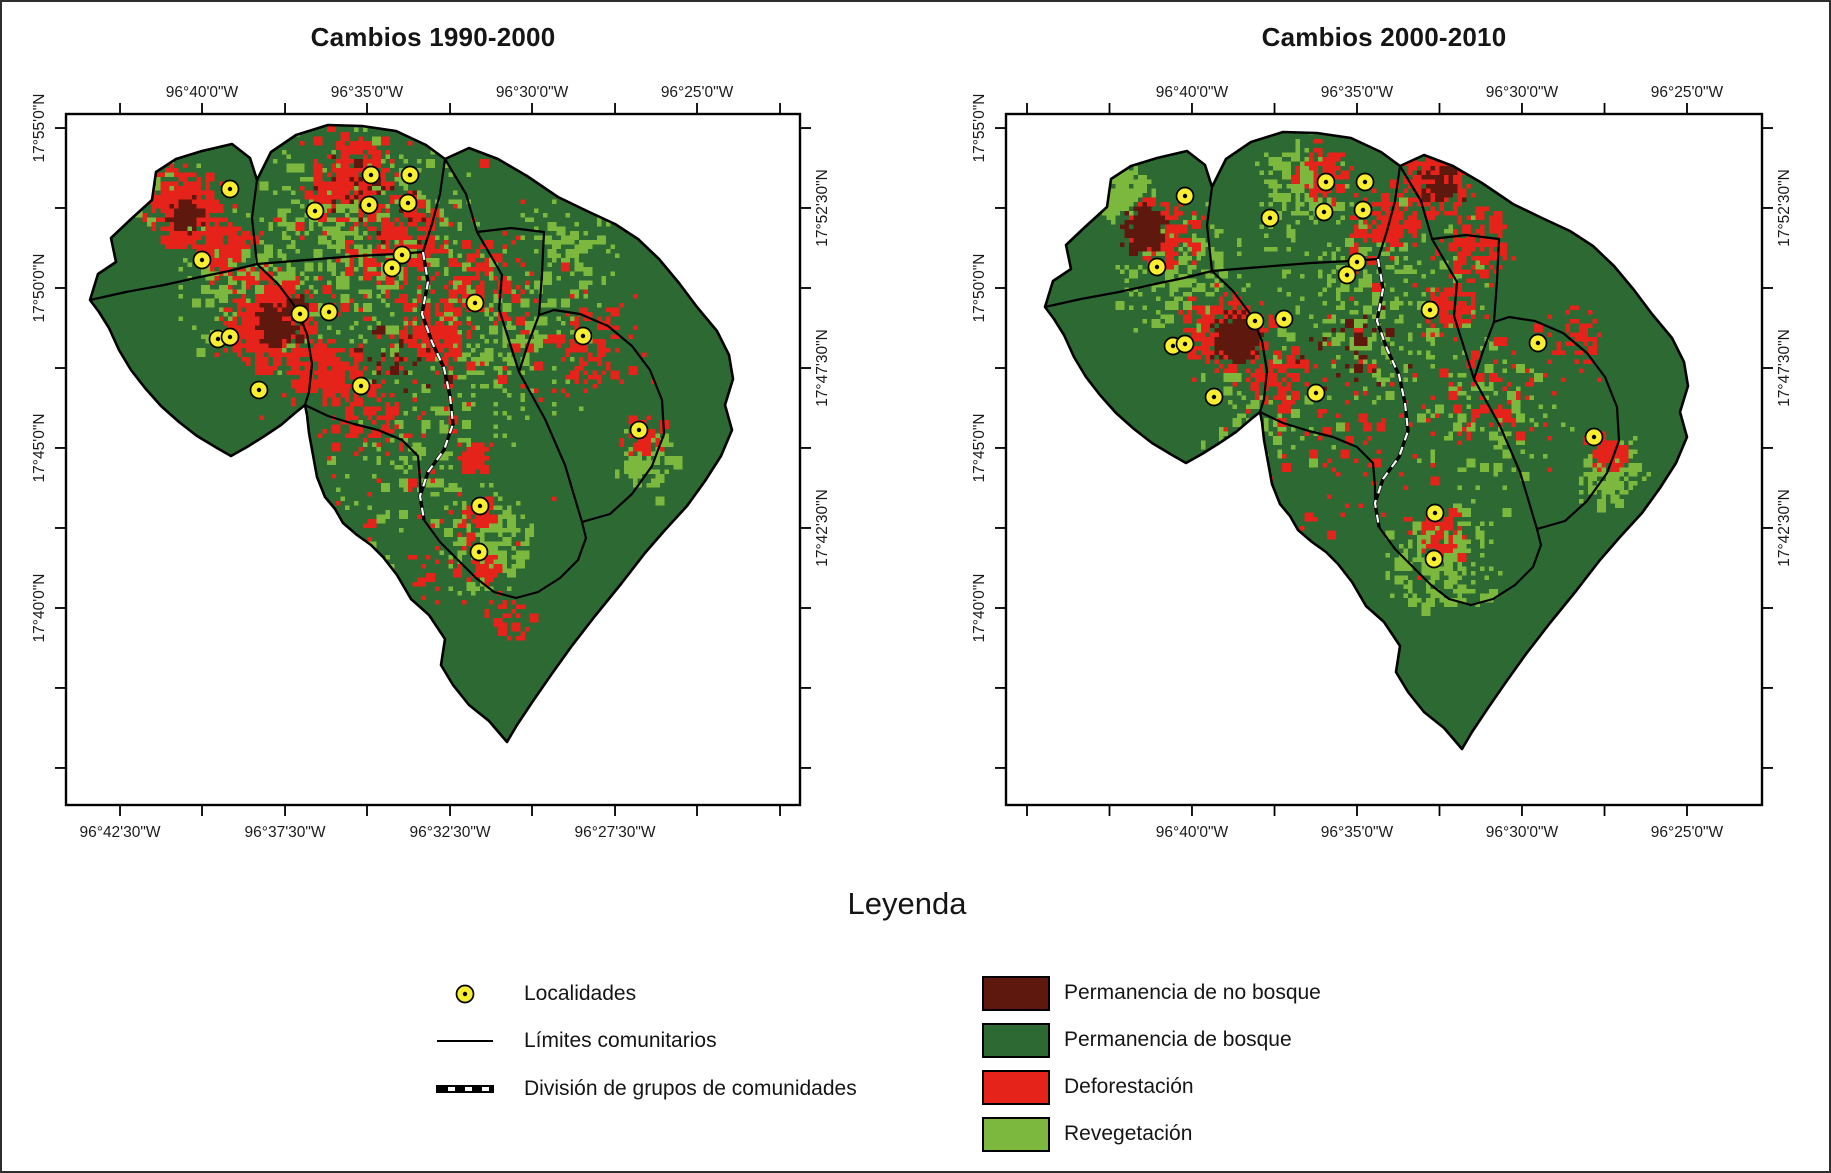 The image size is (1831, 1173). I want to click on forest-swatch, so click(1016, 1040).